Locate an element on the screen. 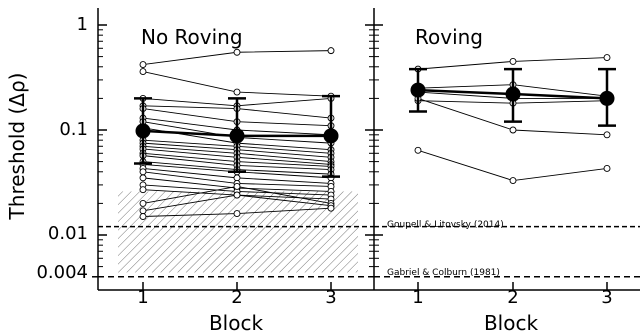 This screenshot has width=643, height=335. y-axis: 1 0.1 0.01 0.004 Threshold (Δρ) is located at coordinates (46, 148).